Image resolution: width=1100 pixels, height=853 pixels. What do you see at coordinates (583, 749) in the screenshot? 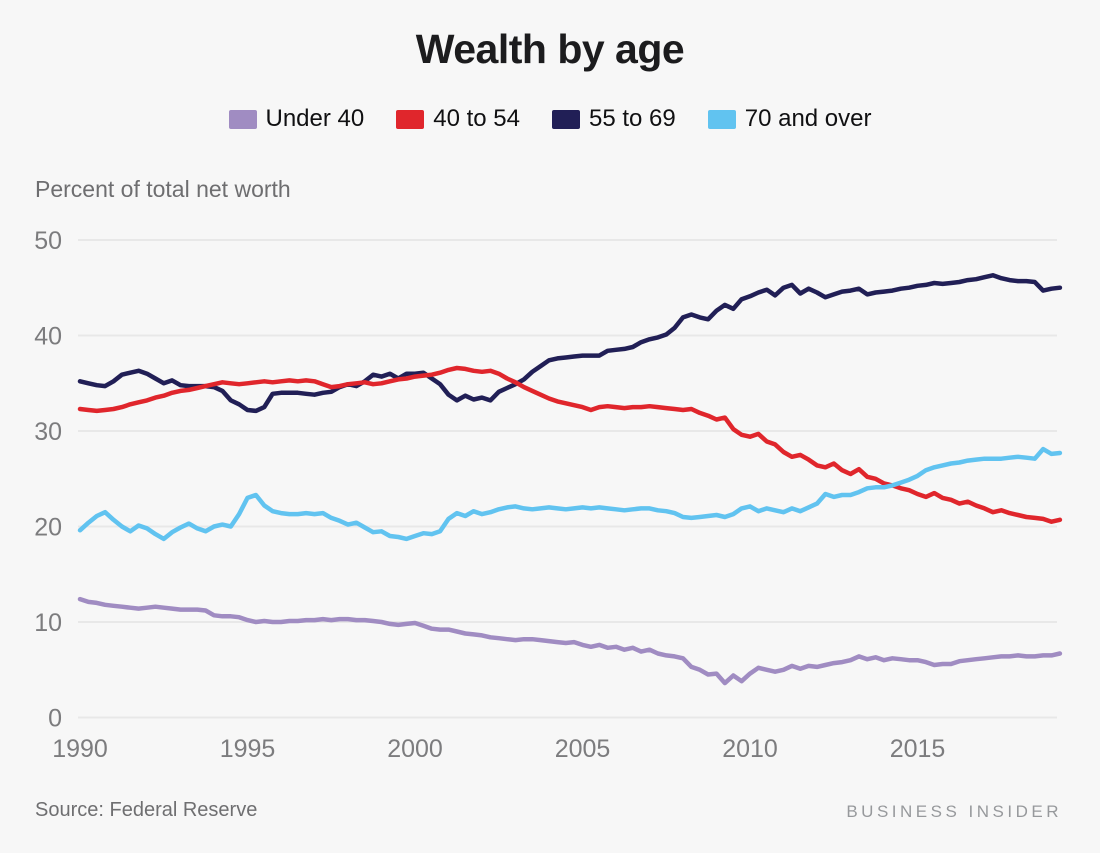
I see `x-tick-label-2005: 2005` at bounding box center [583, 749].